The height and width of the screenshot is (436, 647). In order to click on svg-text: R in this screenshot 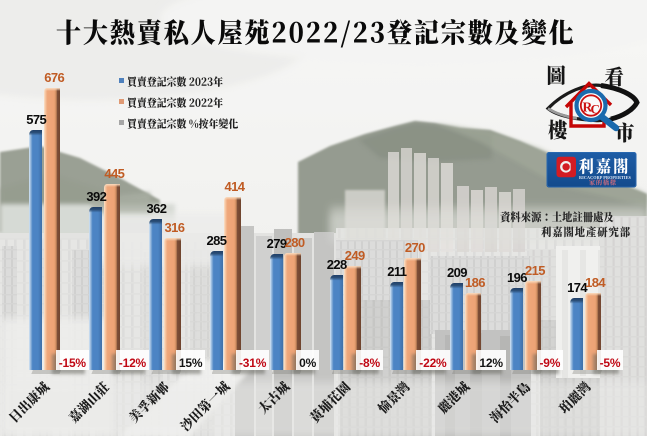, I will do `click(588, 107)`.